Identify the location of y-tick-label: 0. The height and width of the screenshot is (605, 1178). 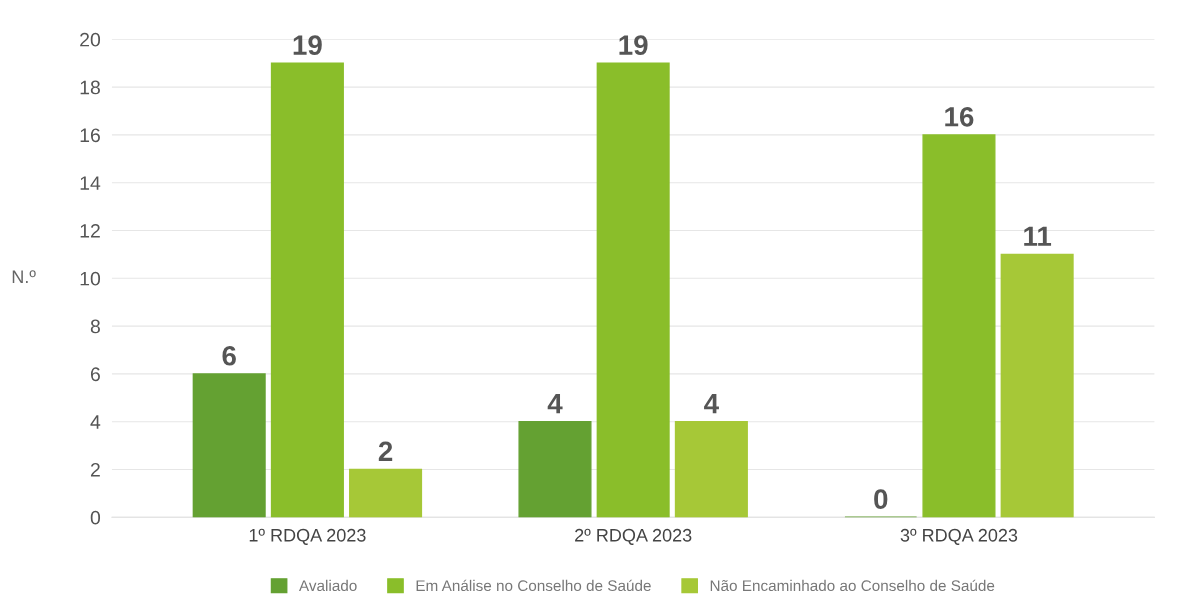
(95, 517).